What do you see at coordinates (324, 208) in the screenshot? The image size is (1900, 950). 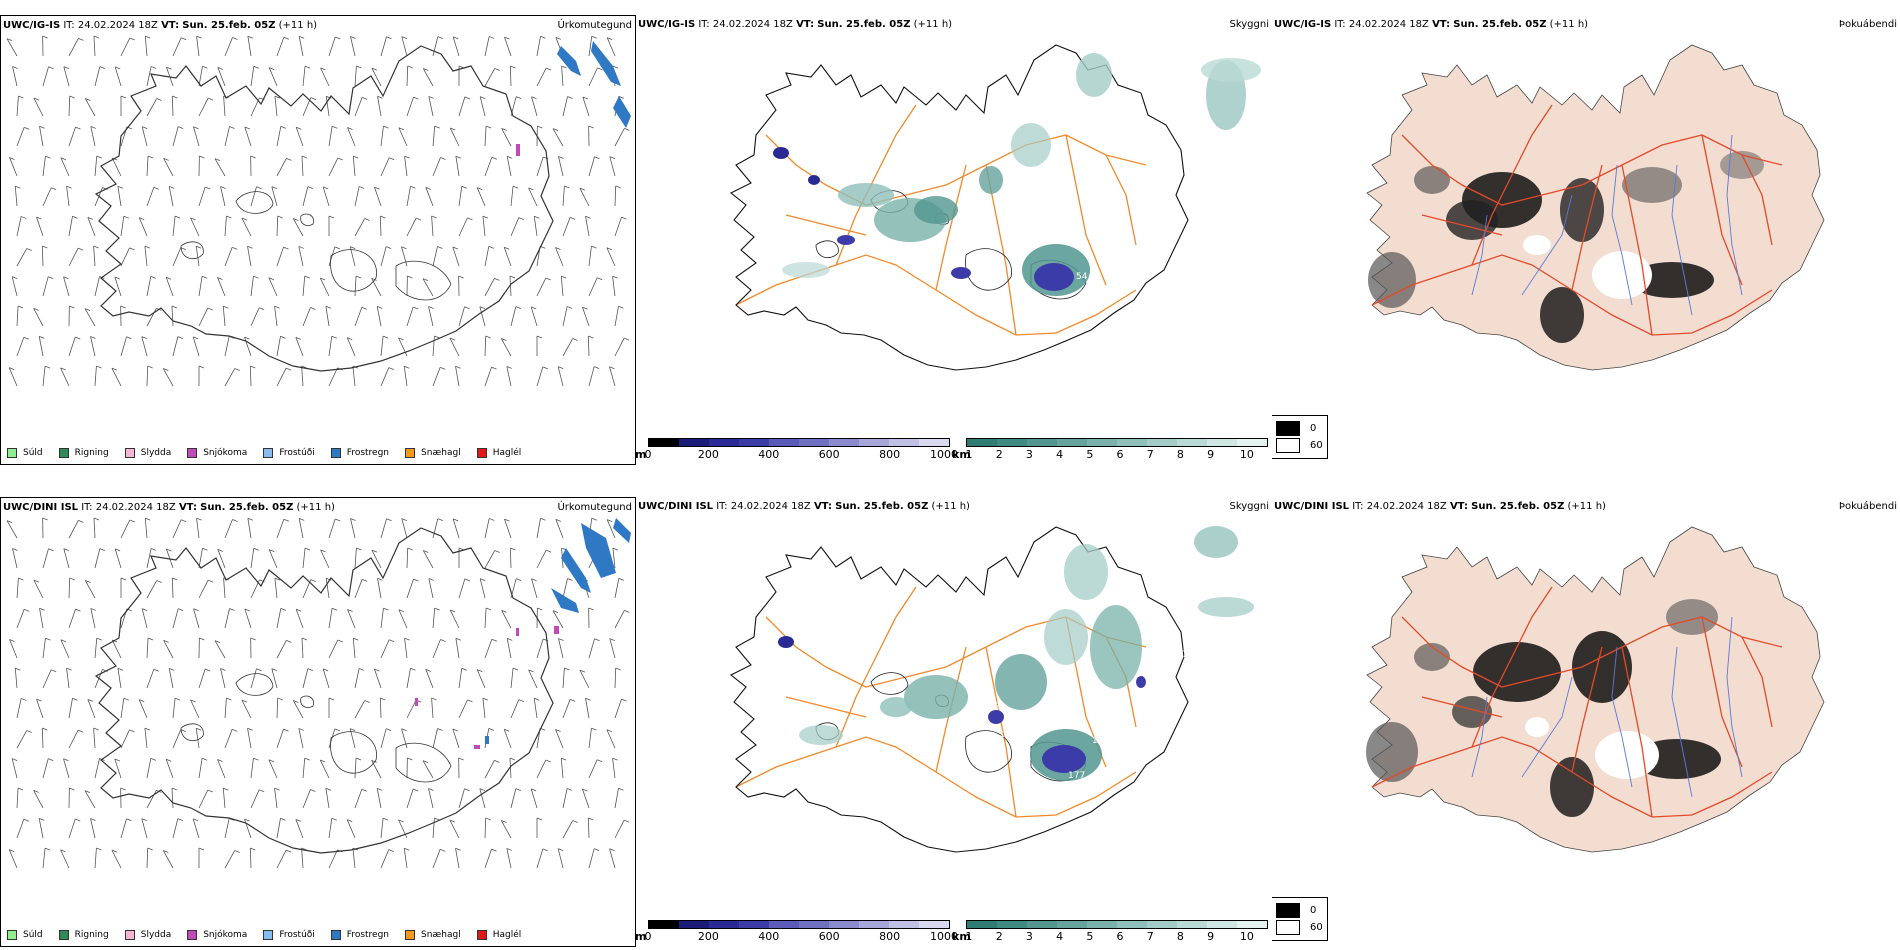 I see `iceland-coastline` at bounding box center [324, 208].